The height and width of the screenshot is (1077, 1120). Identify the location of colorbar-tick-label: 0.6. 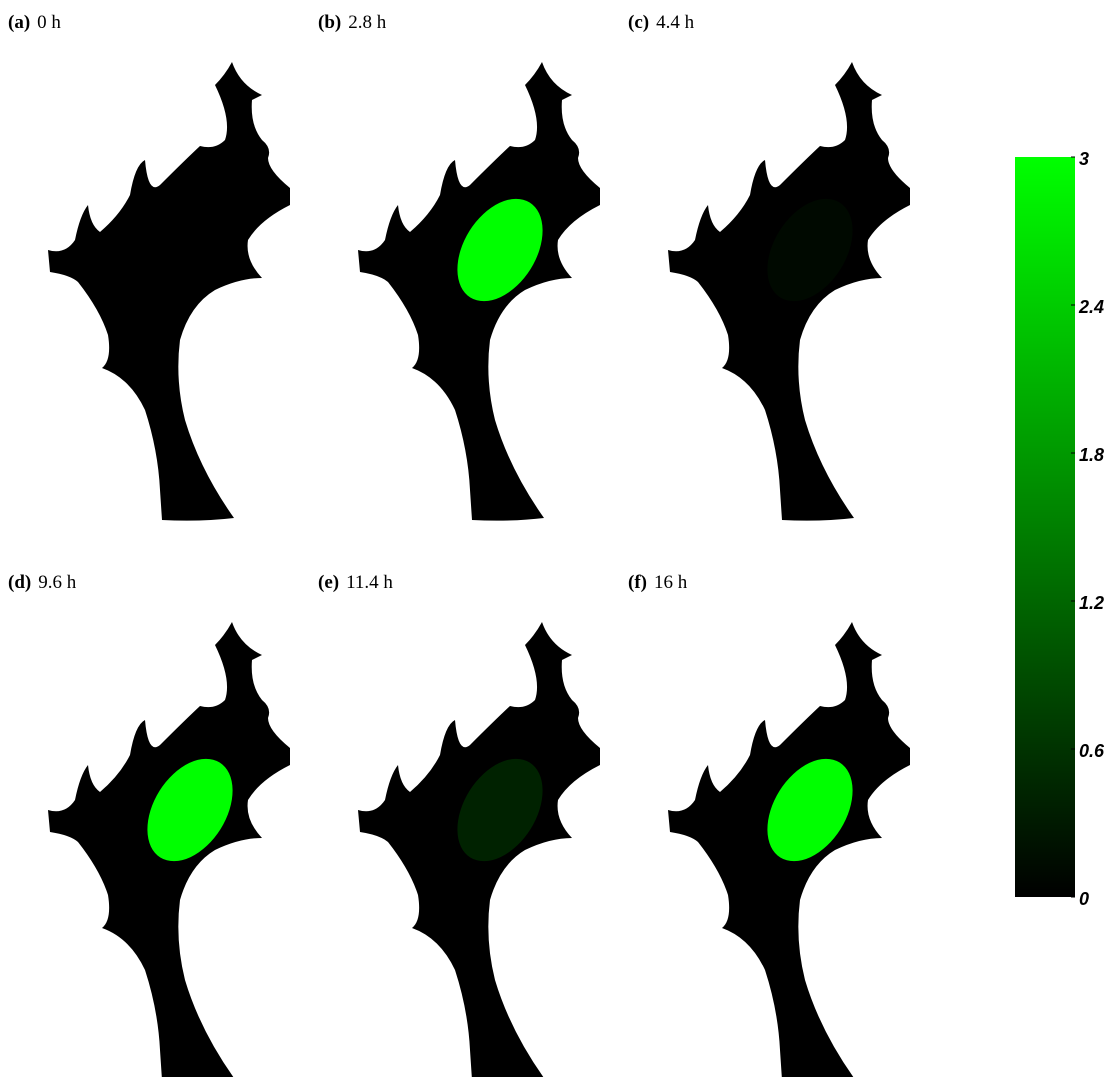
(1092, 751).